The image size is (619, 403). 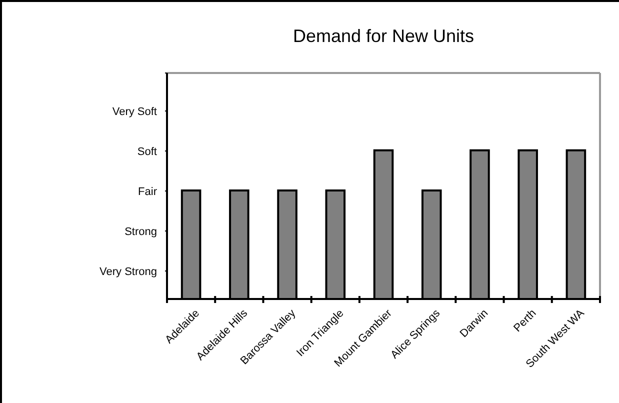 What do you see at coordinates (128, 272) in the screenshot?
I see `text: Very Strong` at bounding box center [128, 272].